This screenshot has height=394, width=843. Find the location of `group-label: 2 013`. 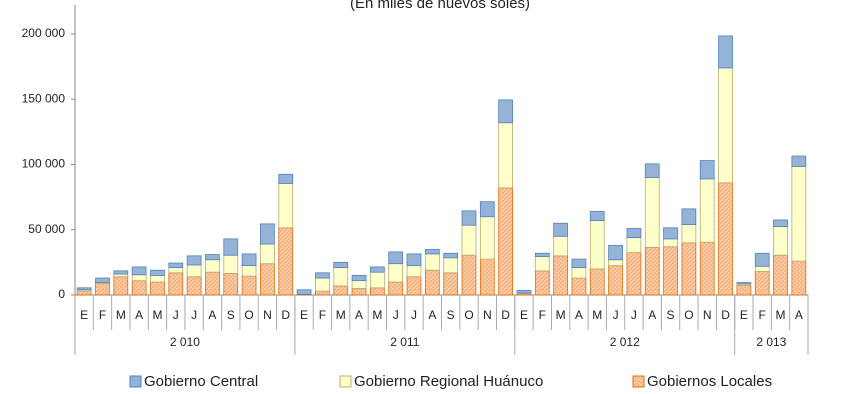

group-label: 2 013 is located at coordinates (771, 342).